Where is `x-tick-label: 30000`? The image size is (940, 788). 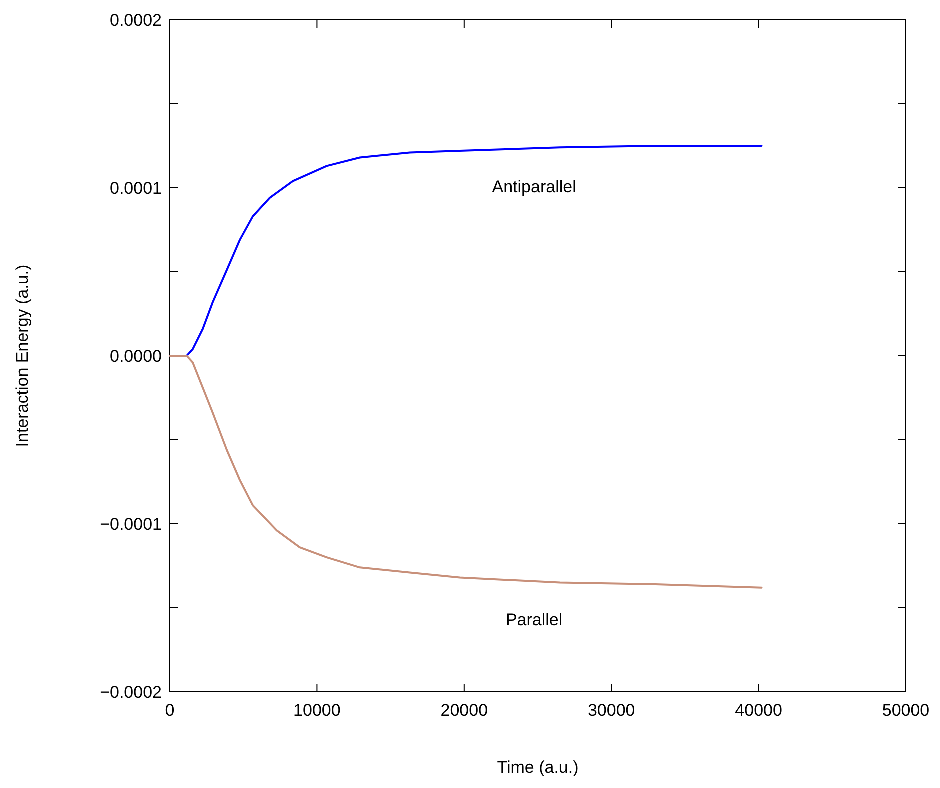
x-tick-label: 30000 is located at coordinates (612, 710).